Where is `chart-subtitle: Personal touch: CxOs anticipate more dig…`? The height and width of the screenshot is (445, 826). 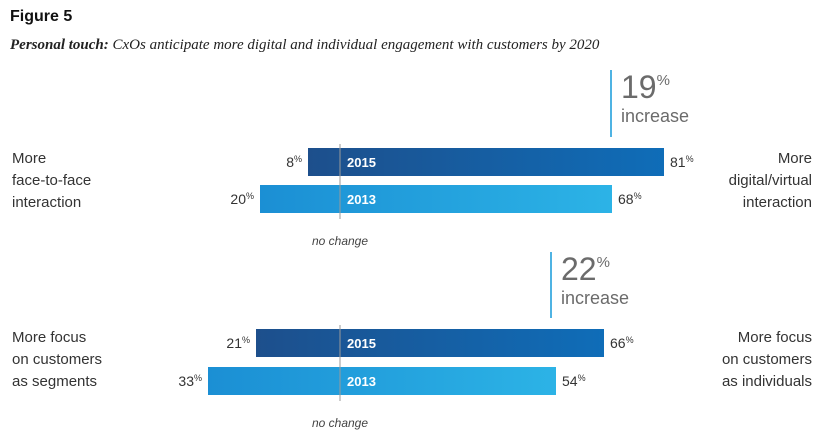
chart-subtitle: Personal touch: CxOs anticipate more dig… is located at coordinates (304, 45).